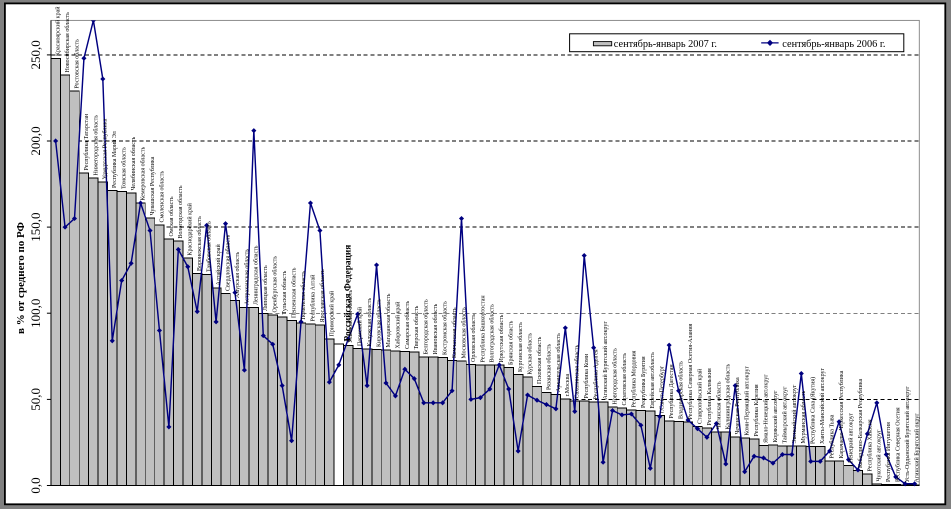 This screenshot has width=951, height=509. What do you see at coordinates (833, 44) in the screenshot?
I see `svg-text: сентябрь-январь 2006 г.` at bounding box center [833, 44].